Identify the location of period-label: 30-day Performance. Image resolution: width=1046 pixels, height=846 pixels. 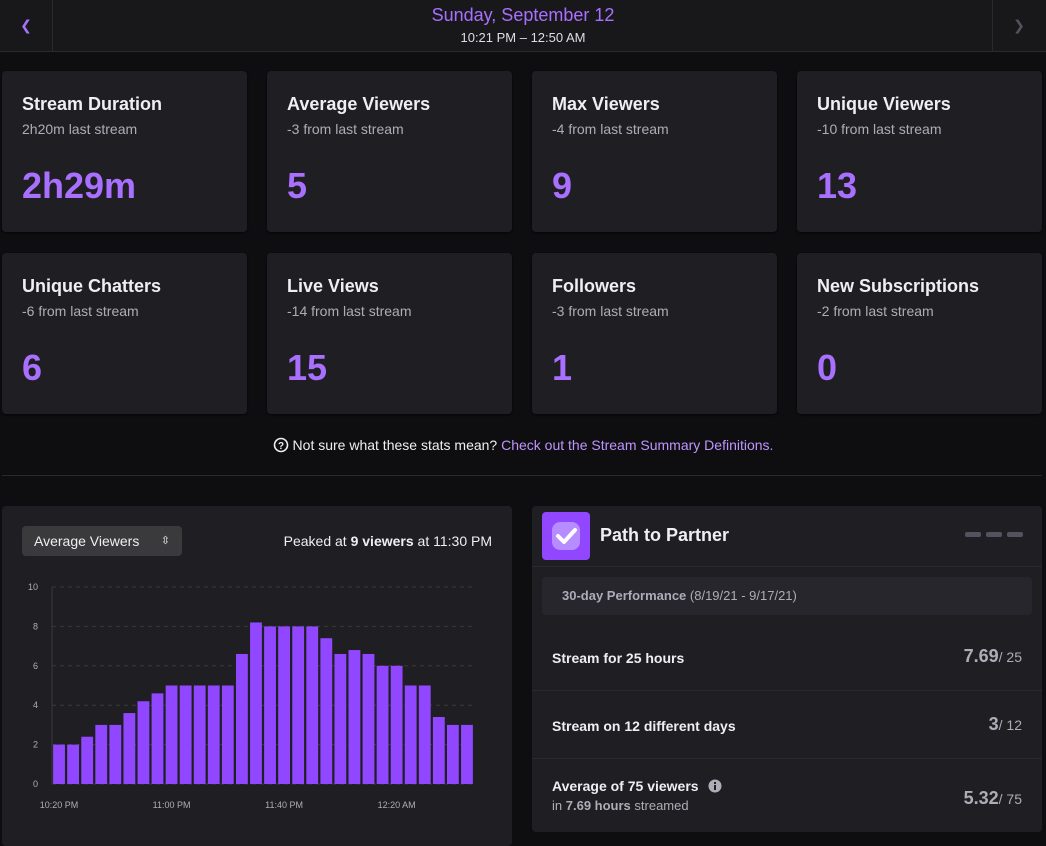
(624, 595).